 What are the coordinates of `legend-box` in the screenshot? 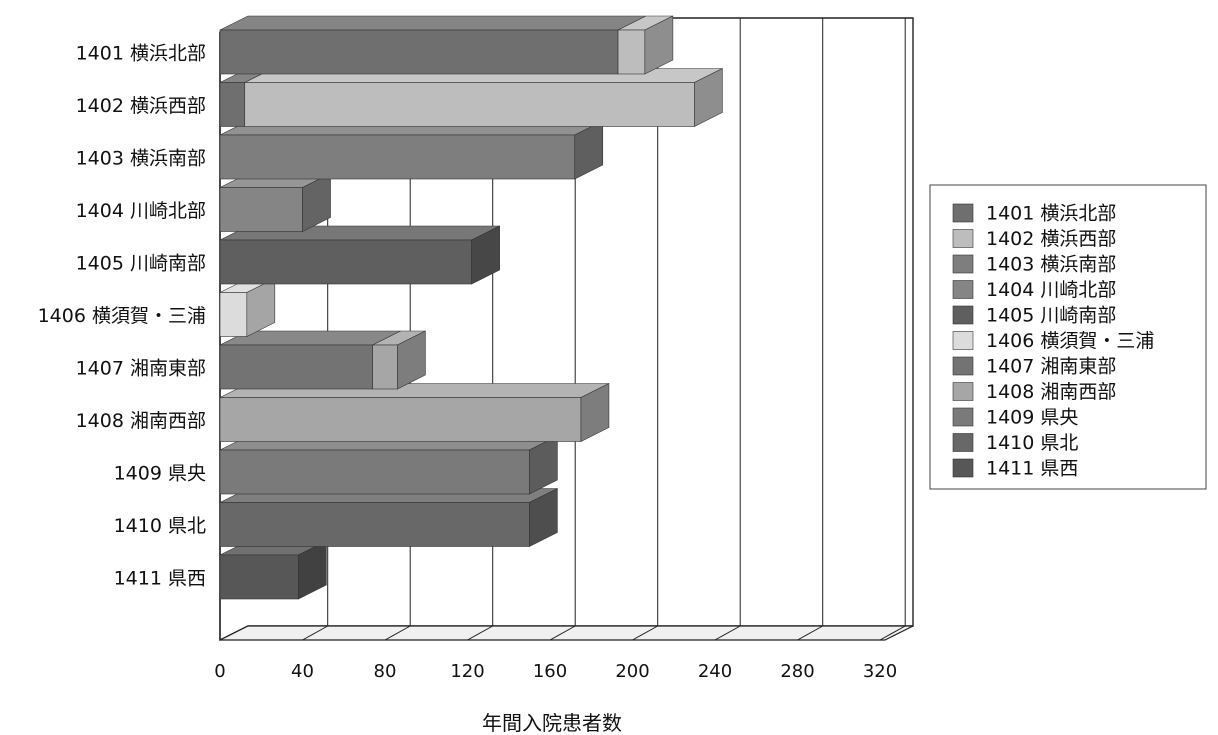 It's located at (1068, 337).